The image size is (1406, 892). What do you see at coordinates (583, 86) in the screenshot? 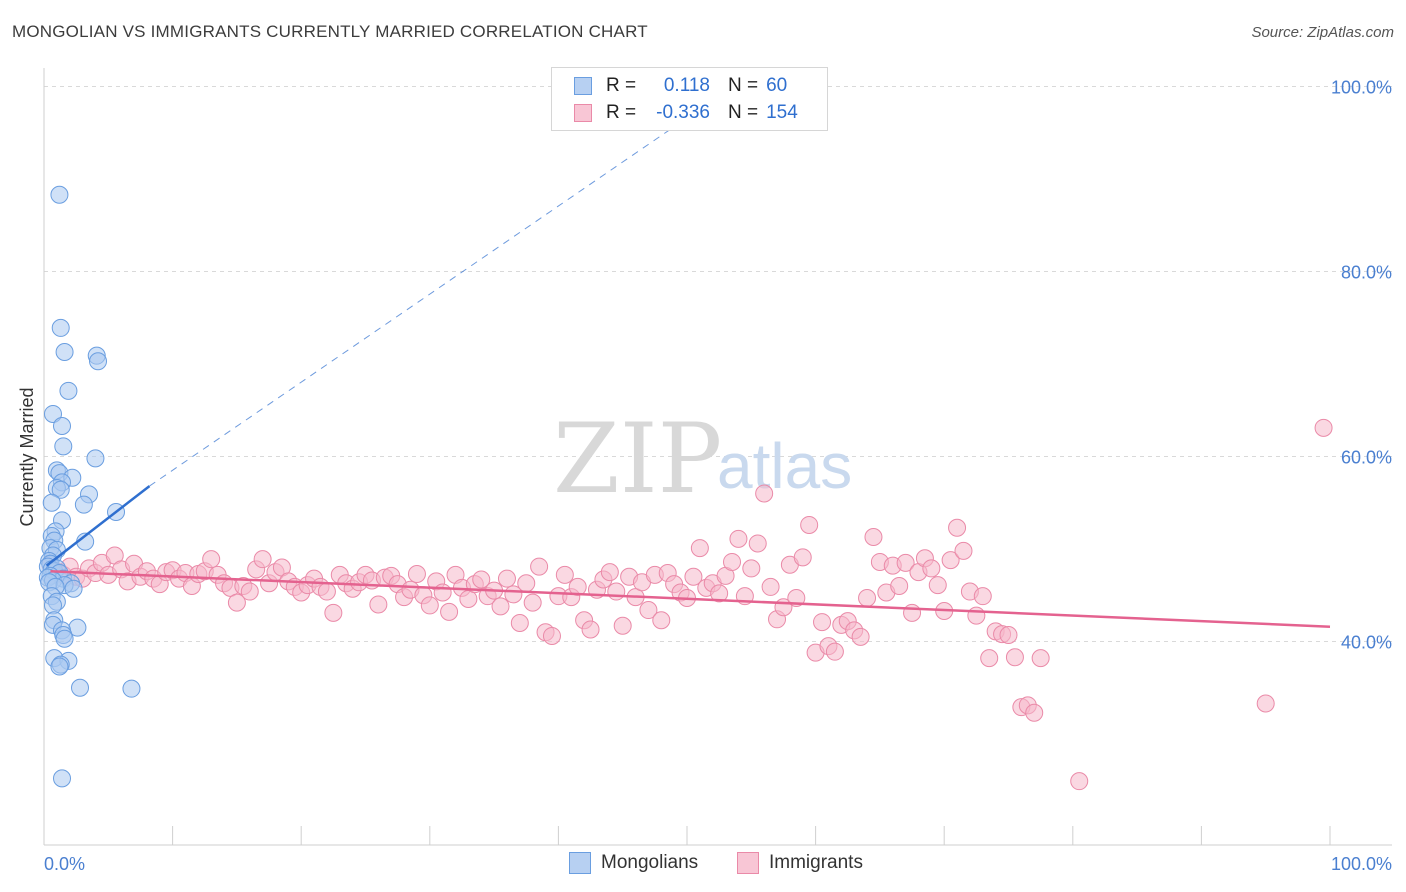
I see `mongolians-swatch` at bounding box center [583, 86].